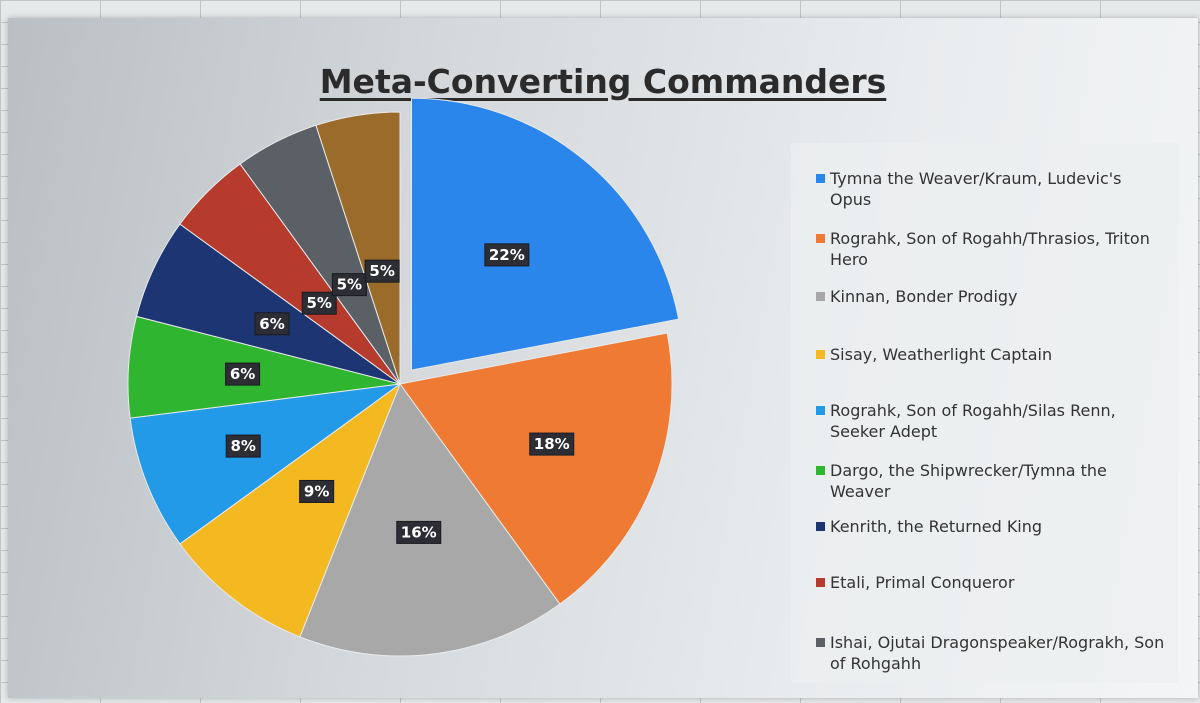 The image size is (1200, 703). I want to click on slice-data-label: 8%, so click(243, 446).